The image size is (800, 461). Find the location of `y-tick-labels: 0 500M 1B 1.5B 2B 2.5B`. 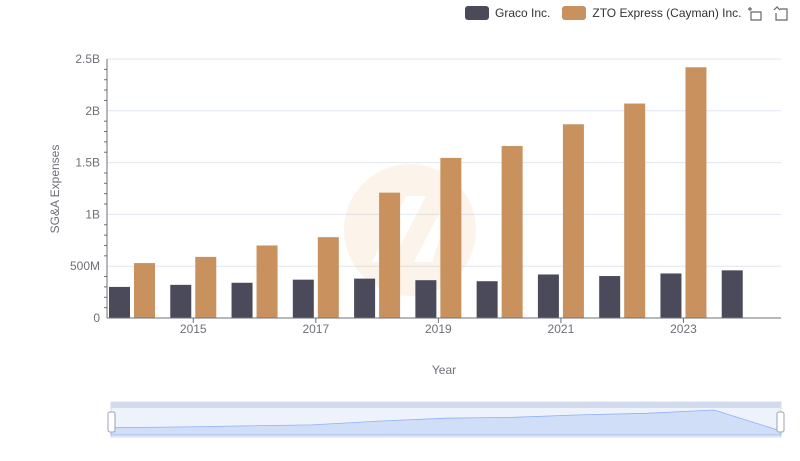

y-tick-labels: 0 500M 1B 1.5B 2B 2.5B is located at coordinates (85, 188).